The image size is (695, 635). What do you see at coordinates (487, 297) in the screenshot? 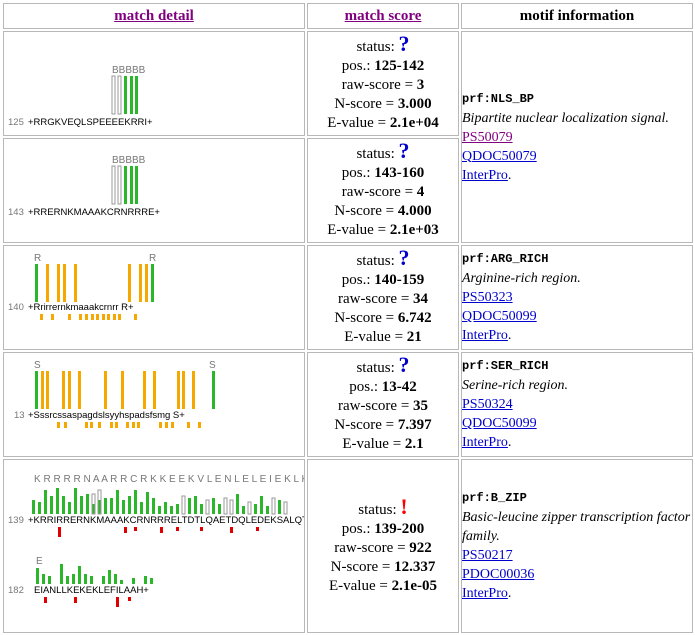
I see `prosite-link: PS50323` at bounding box center [487, 297].